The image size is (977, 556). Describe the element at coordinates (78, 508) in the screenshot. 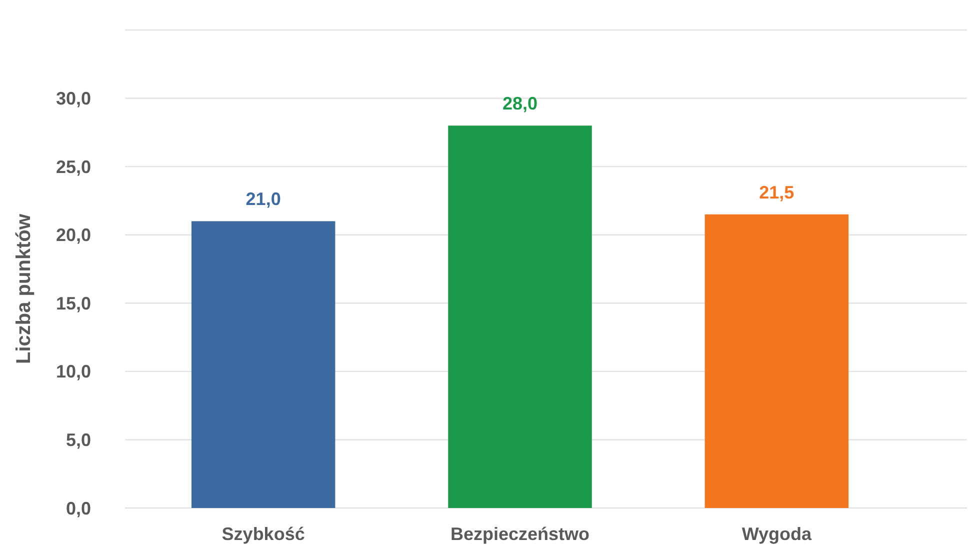

I see `y-tick-label: 0,0` at that location.